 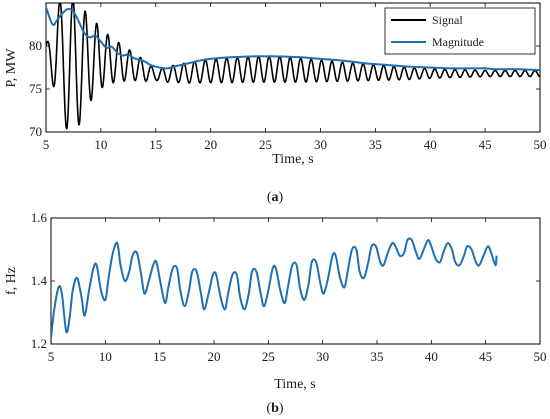 What do you see at coordinates (46, 144) in the screenshot?
I see `chart-a-xtick-label: 5` at bounding box center [46, 144].